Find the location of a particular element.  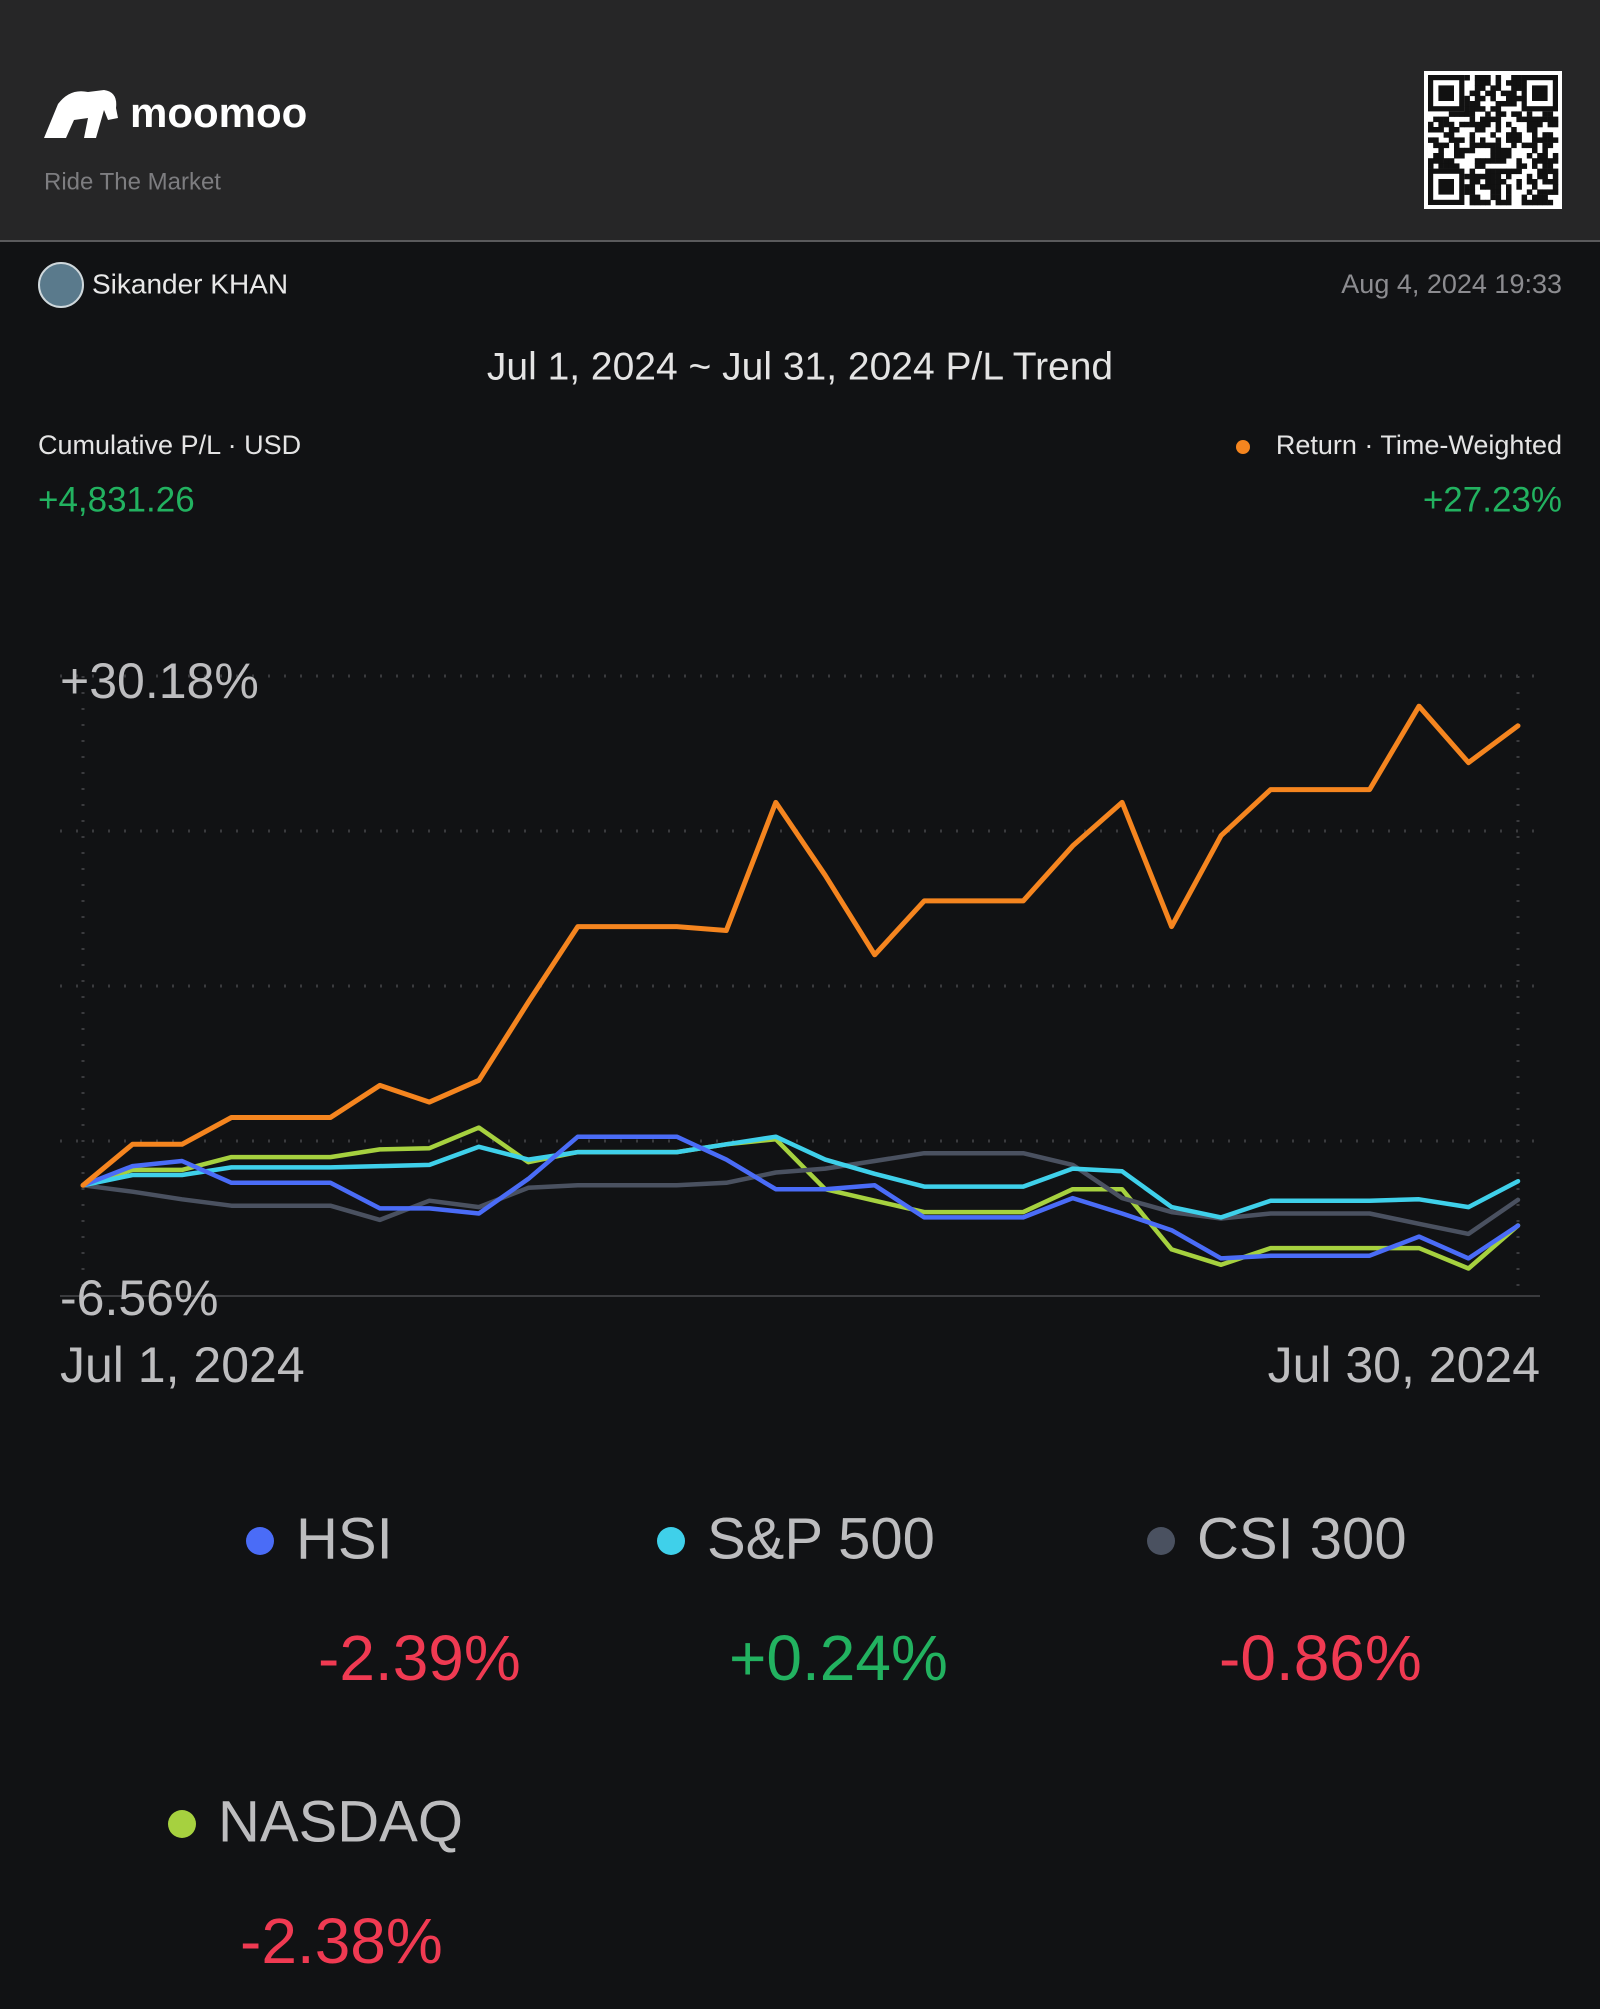

legend-change: +0.24% is located at coordinates (838, 1658).